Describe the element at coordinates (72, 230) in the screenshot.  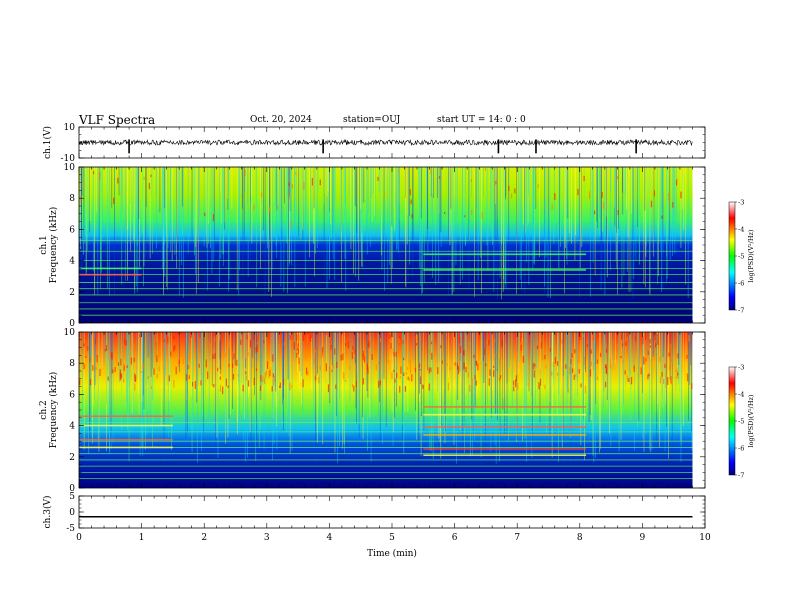
I see `ch1-spectrogram-y-tick-label: 6` at that location.